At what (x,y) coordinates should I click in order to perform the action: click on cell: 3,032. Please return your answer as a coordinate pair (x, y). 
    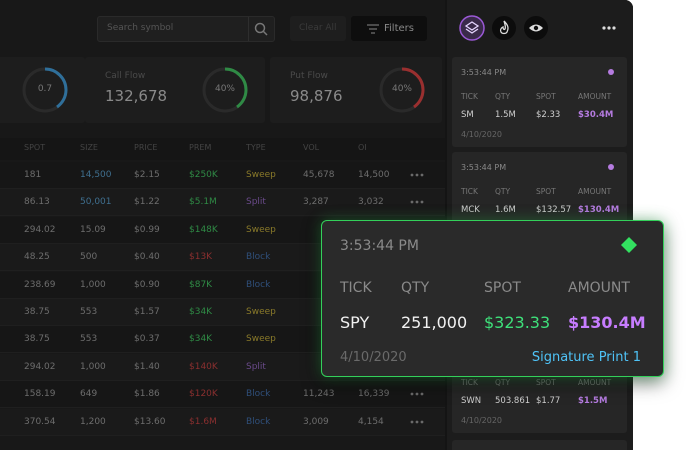
    Looking at the image, I should click on (371, 202).